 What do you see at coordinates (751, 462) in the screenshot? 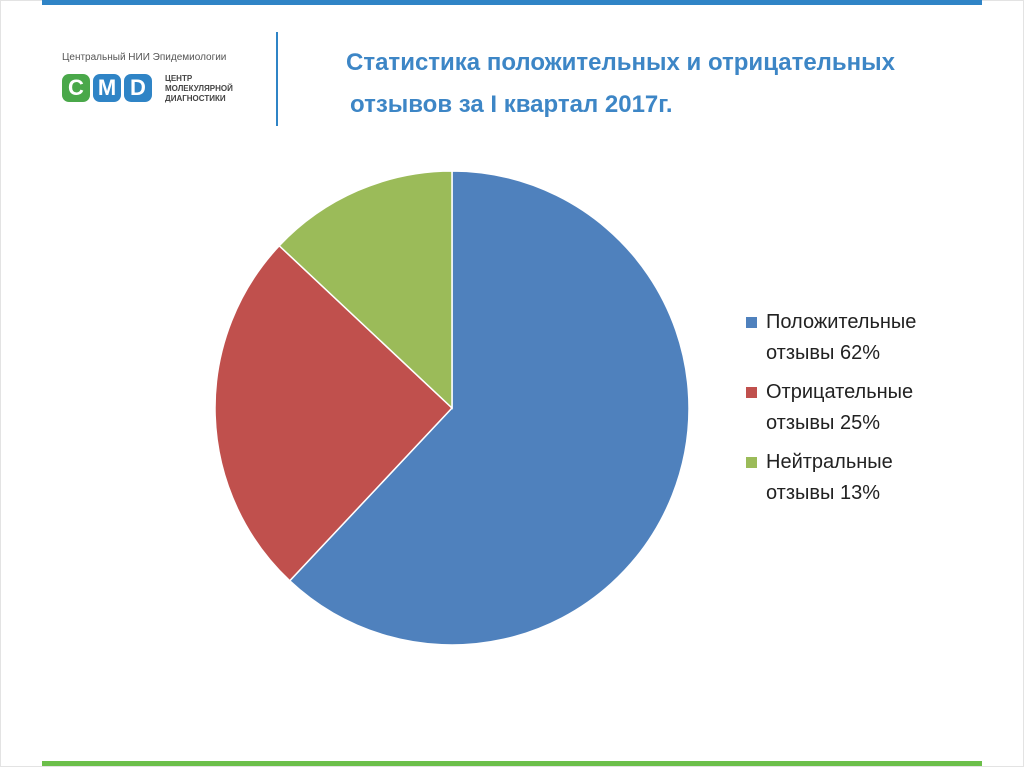
I see `legend-swatch-neutral` at bounding box center [751, 462].